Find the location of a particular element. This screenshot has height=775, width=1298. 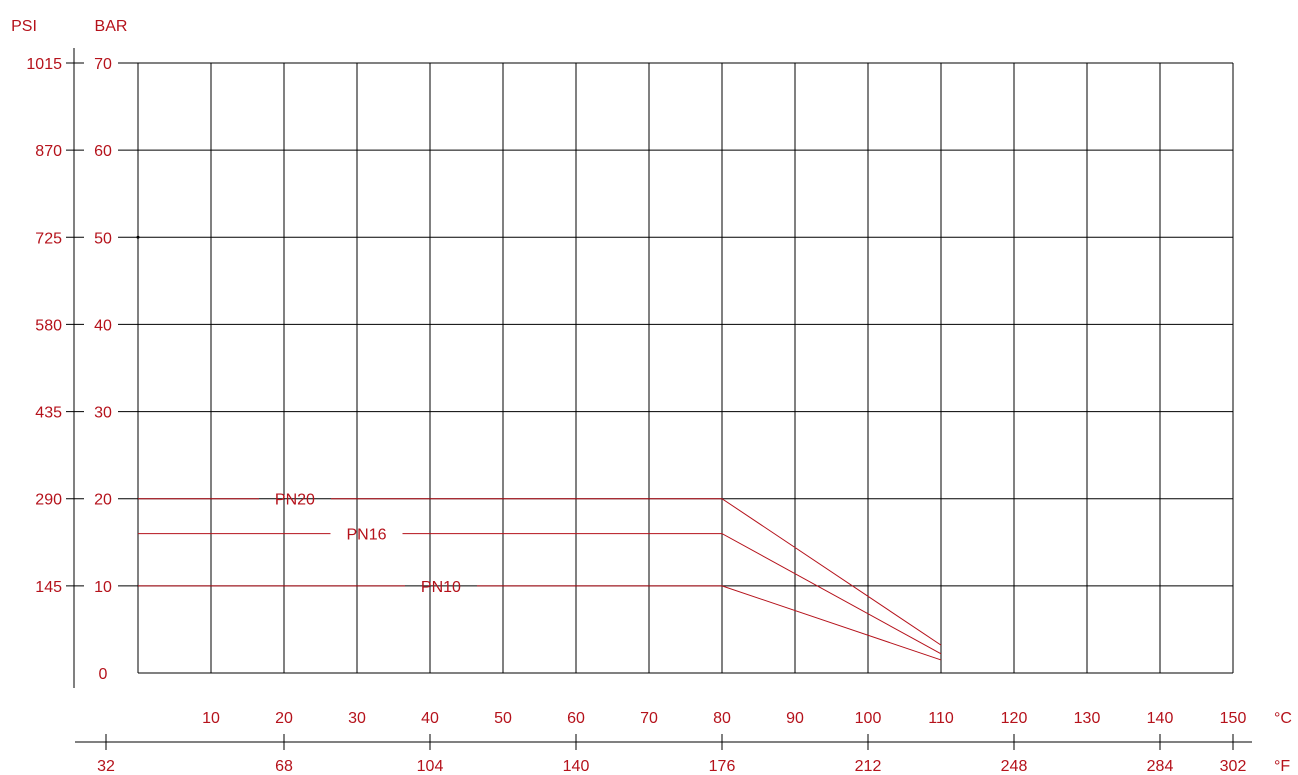

series-line-pn16 is located at coordinates (672, 594).